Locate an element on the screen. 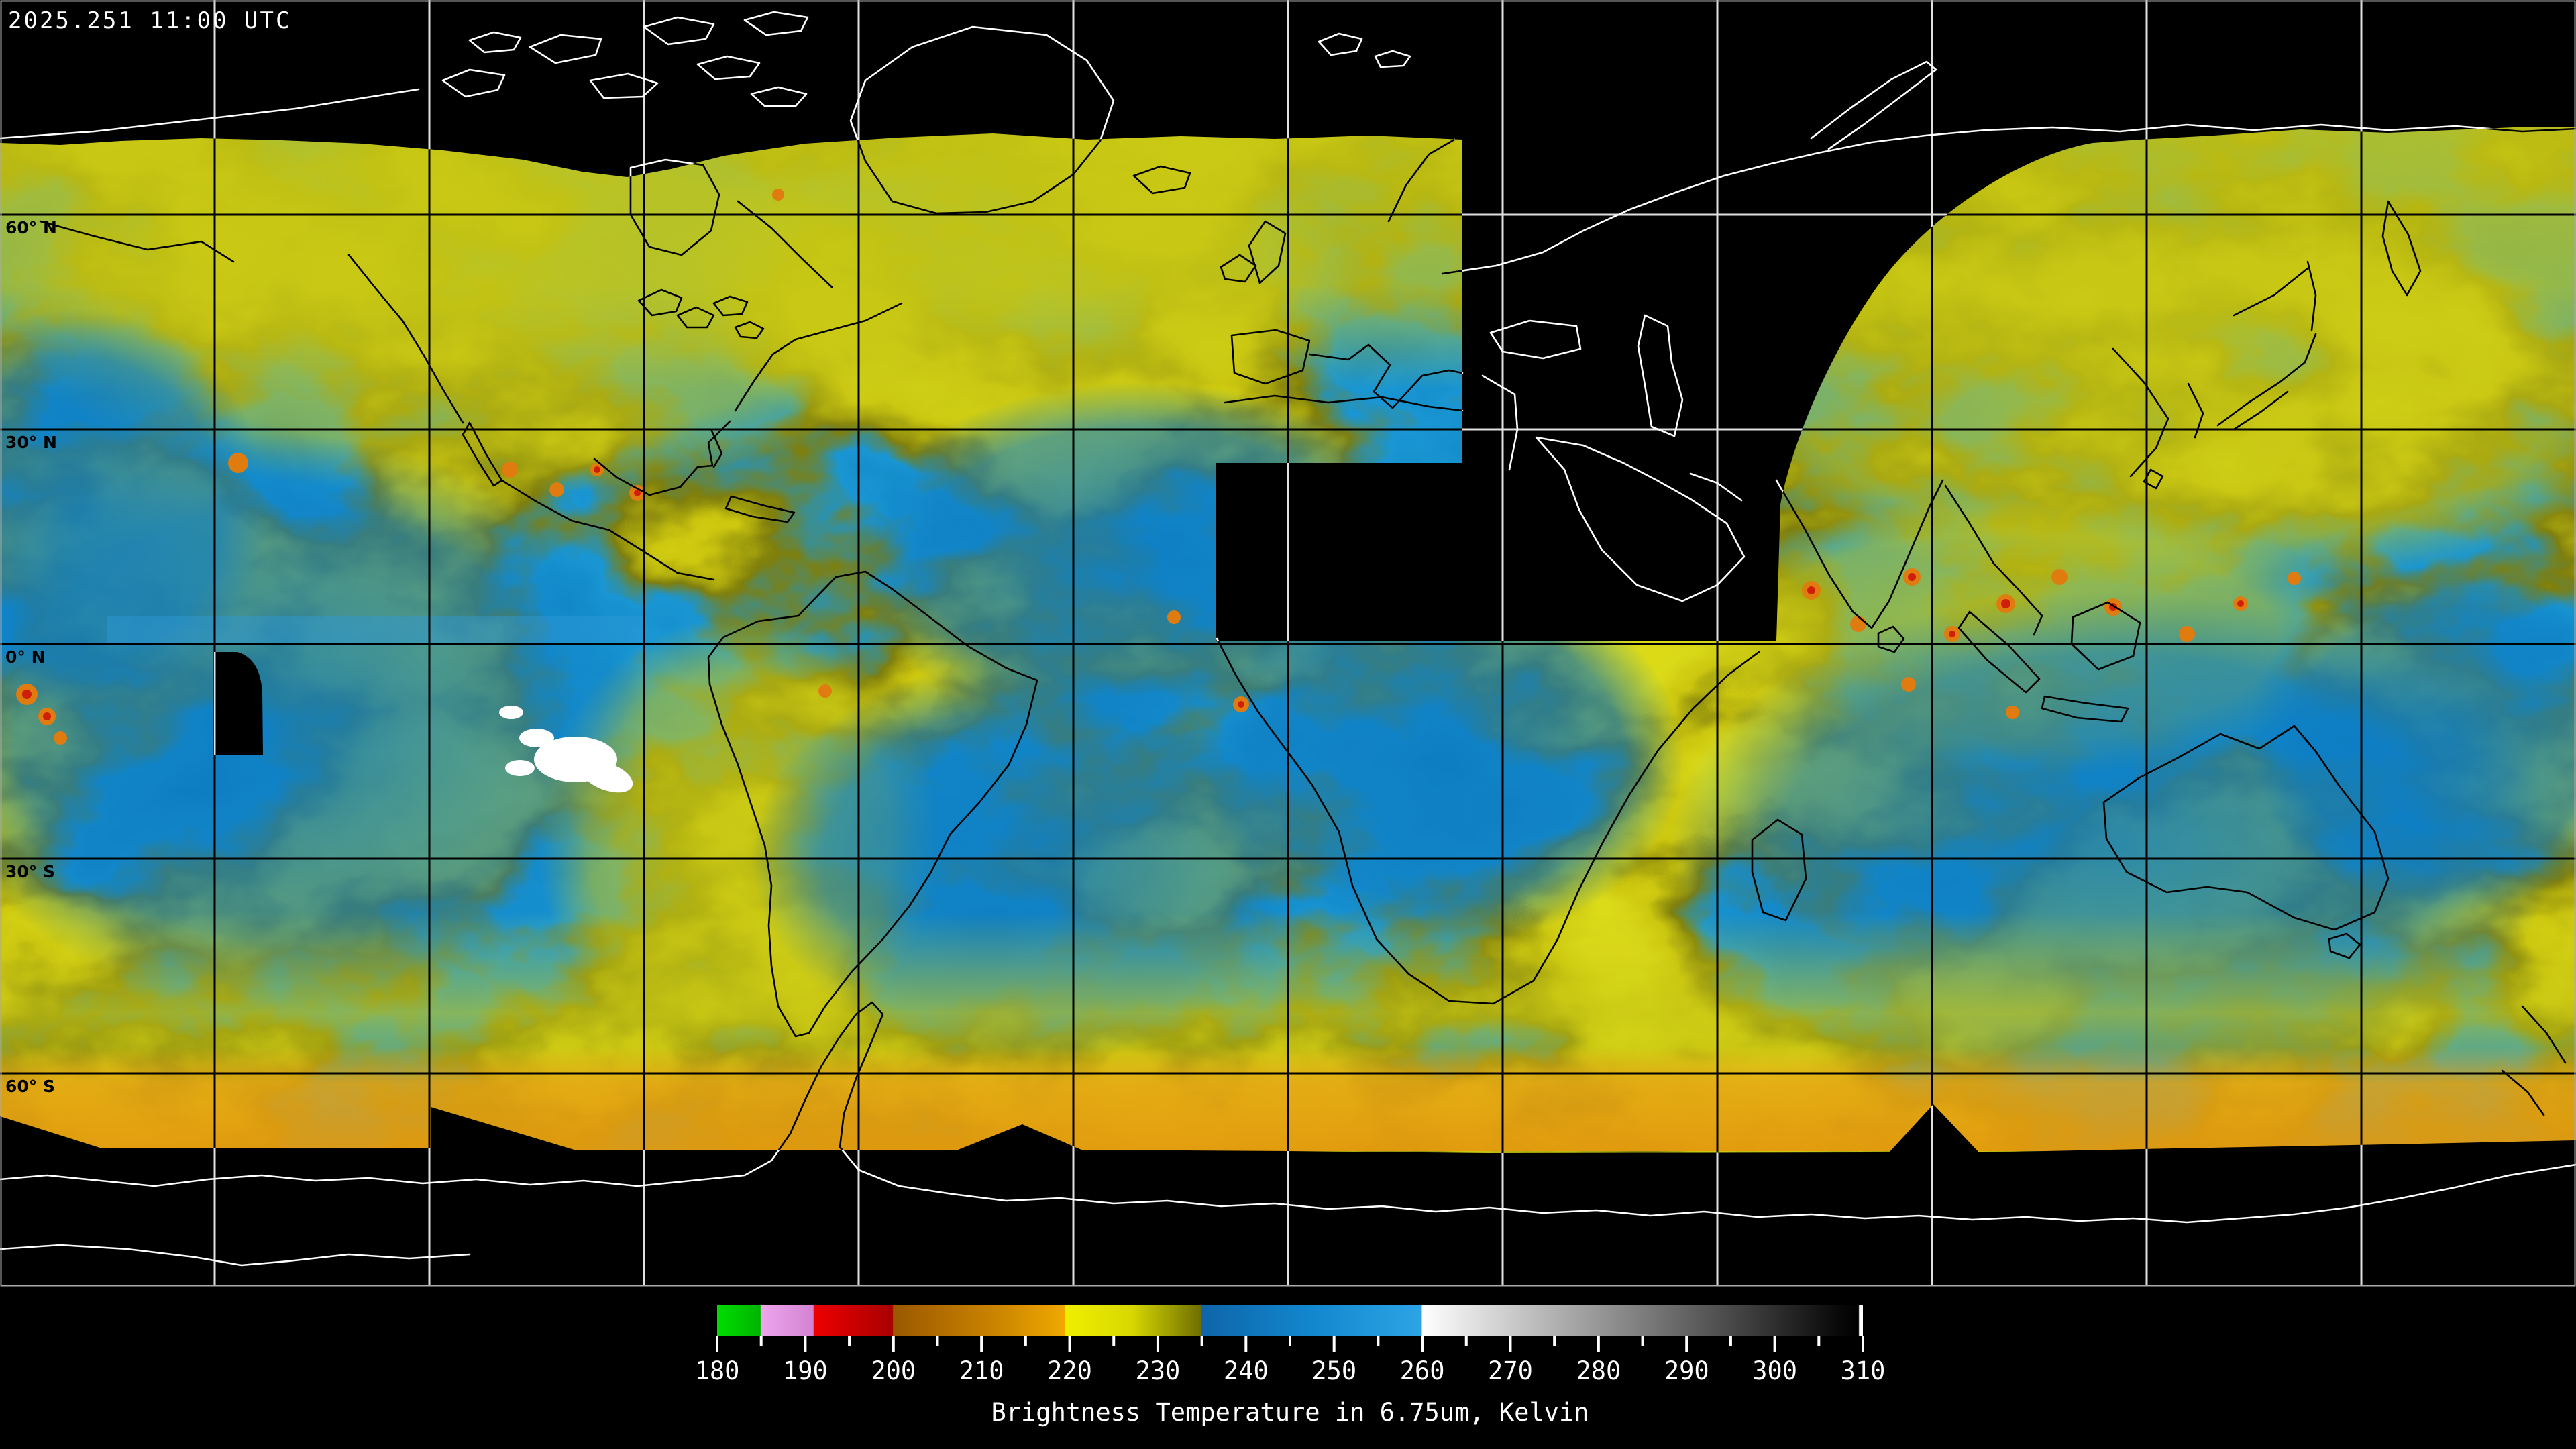 The height and width of the screenshot is (1449, 2576). colorbar-tick-label: 240 is located at coordinates (1246, 1370).